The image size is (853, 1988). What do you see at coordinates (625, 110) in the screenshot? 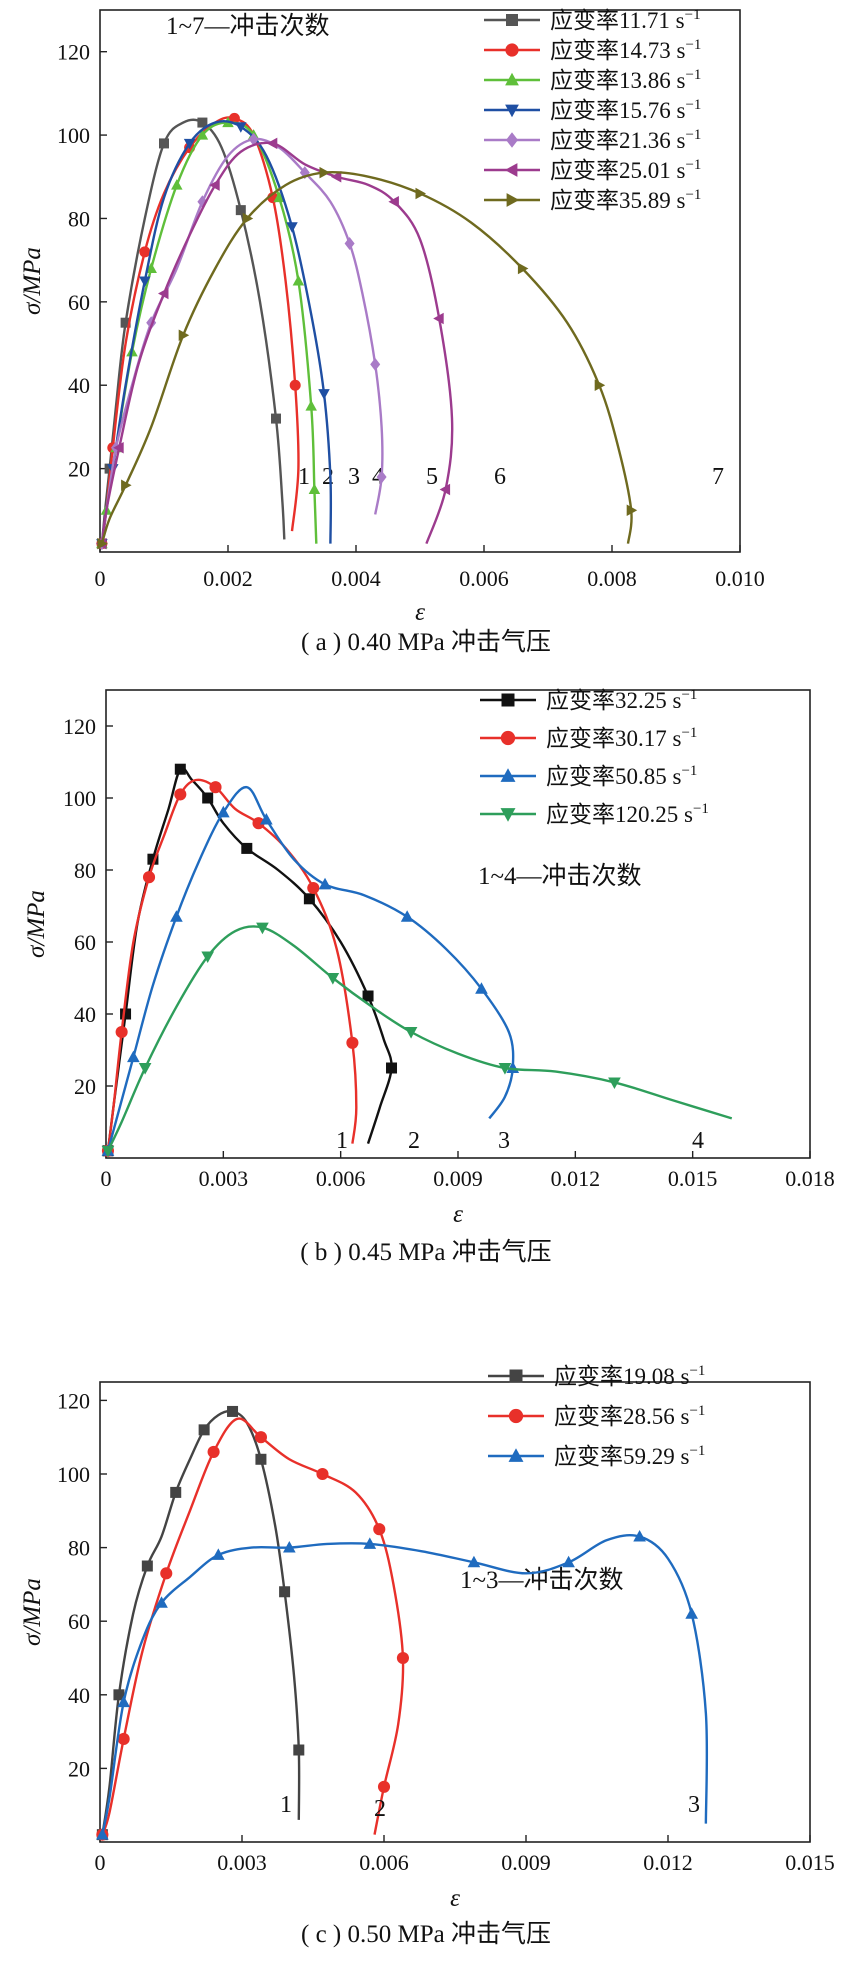
I see `legend-label: 应变率15.76 s−1` at bounding box center [625, 110].